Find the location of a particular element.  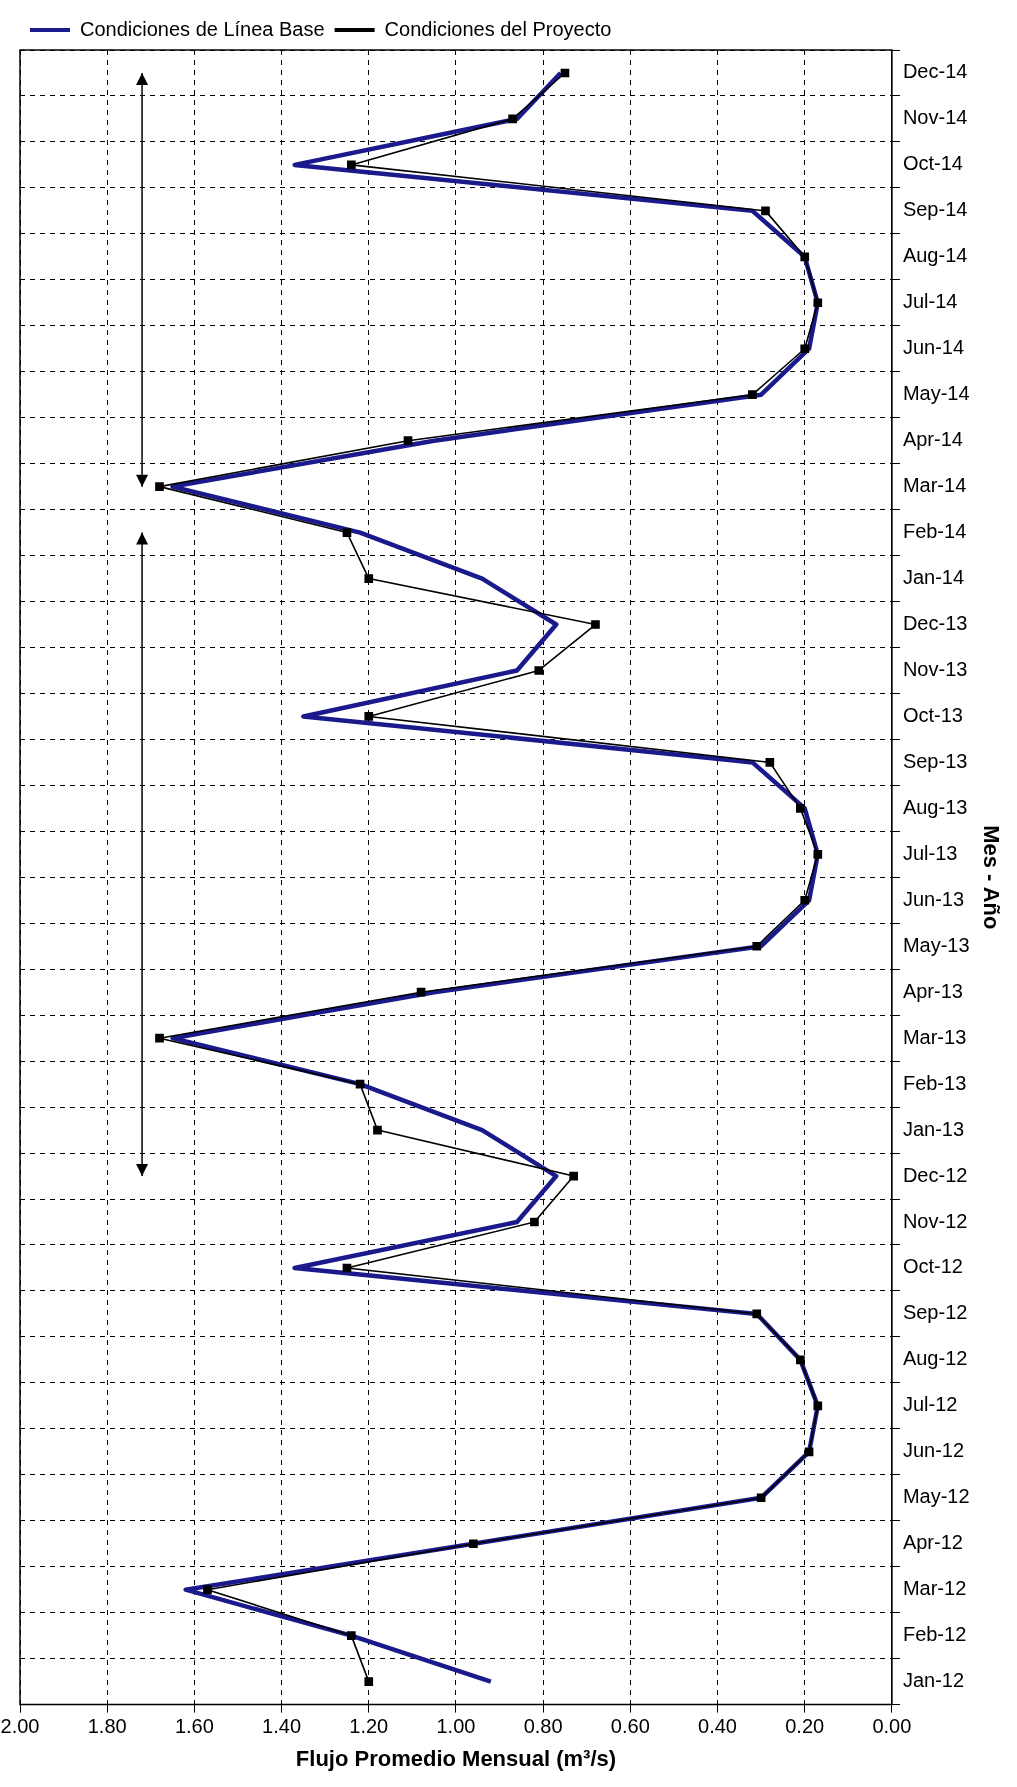

y-tick-label: Aug-12 is located at coordinates (935, 1358).